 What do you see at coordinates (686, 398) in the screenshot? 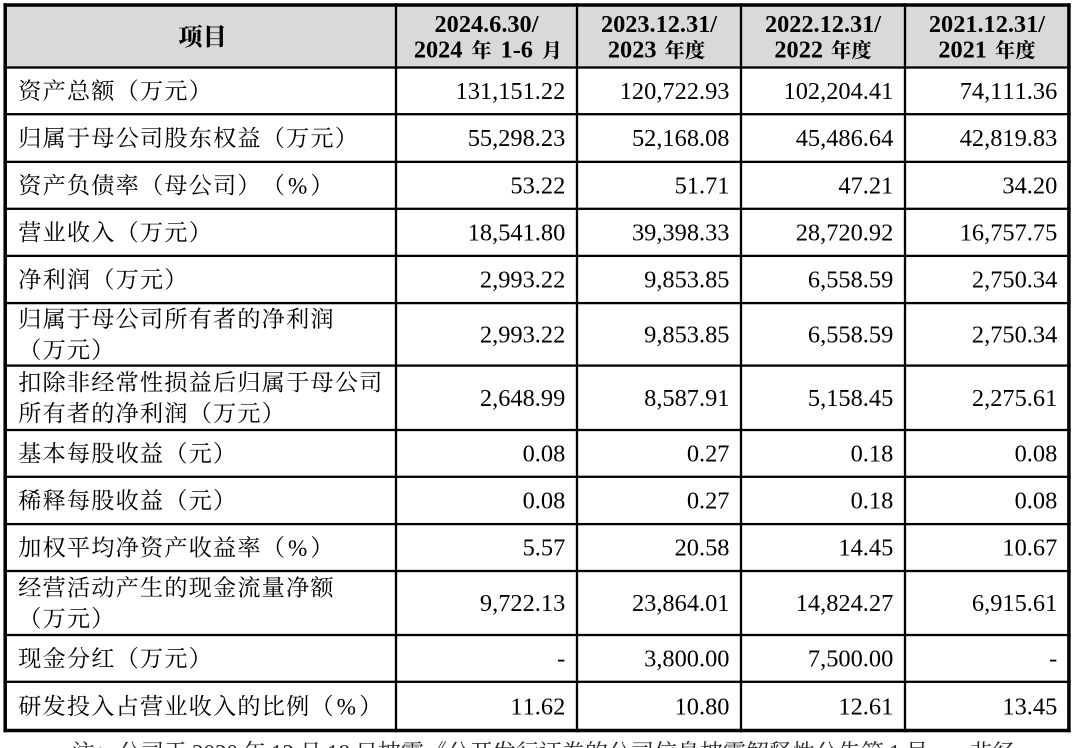
I see `svg-text: 8,587.91` at bounding box center [686, 398].